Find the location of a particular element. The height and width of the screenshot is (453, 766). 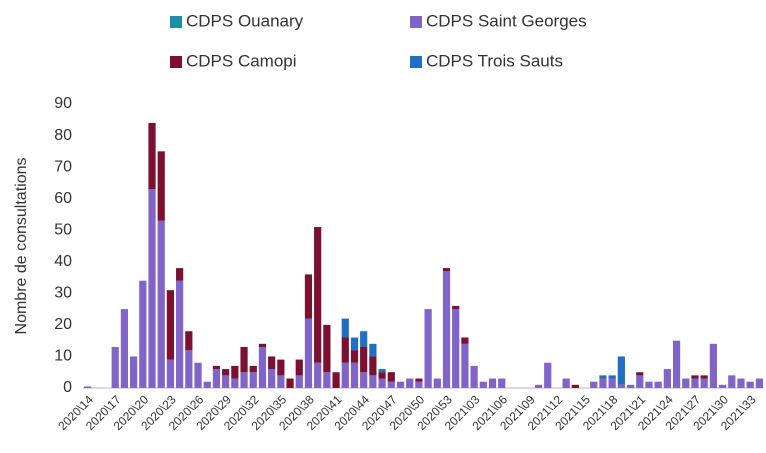

y-tick-label: 80 is located at coordinates (63, 135).